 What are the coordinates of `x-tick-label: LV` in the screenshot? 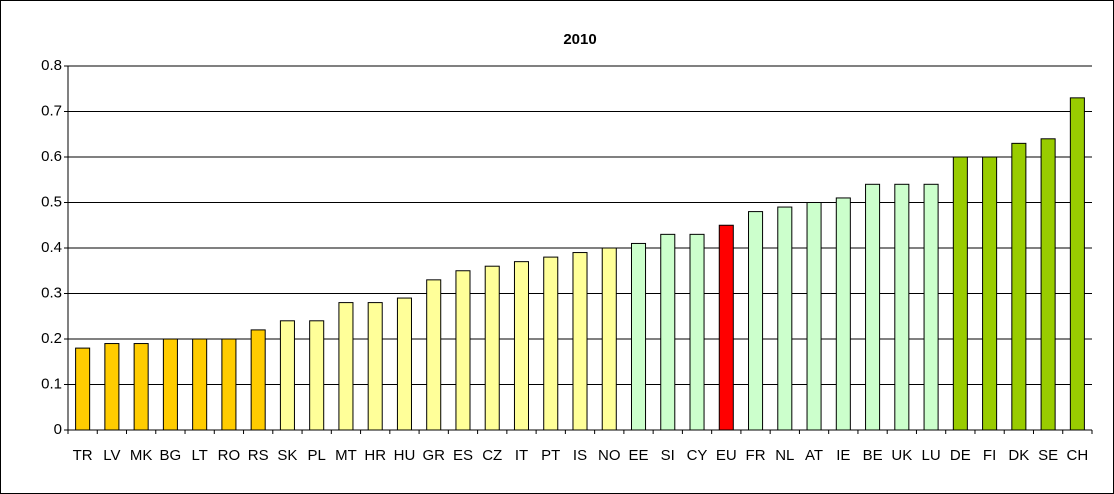 It's located at (111, 455).